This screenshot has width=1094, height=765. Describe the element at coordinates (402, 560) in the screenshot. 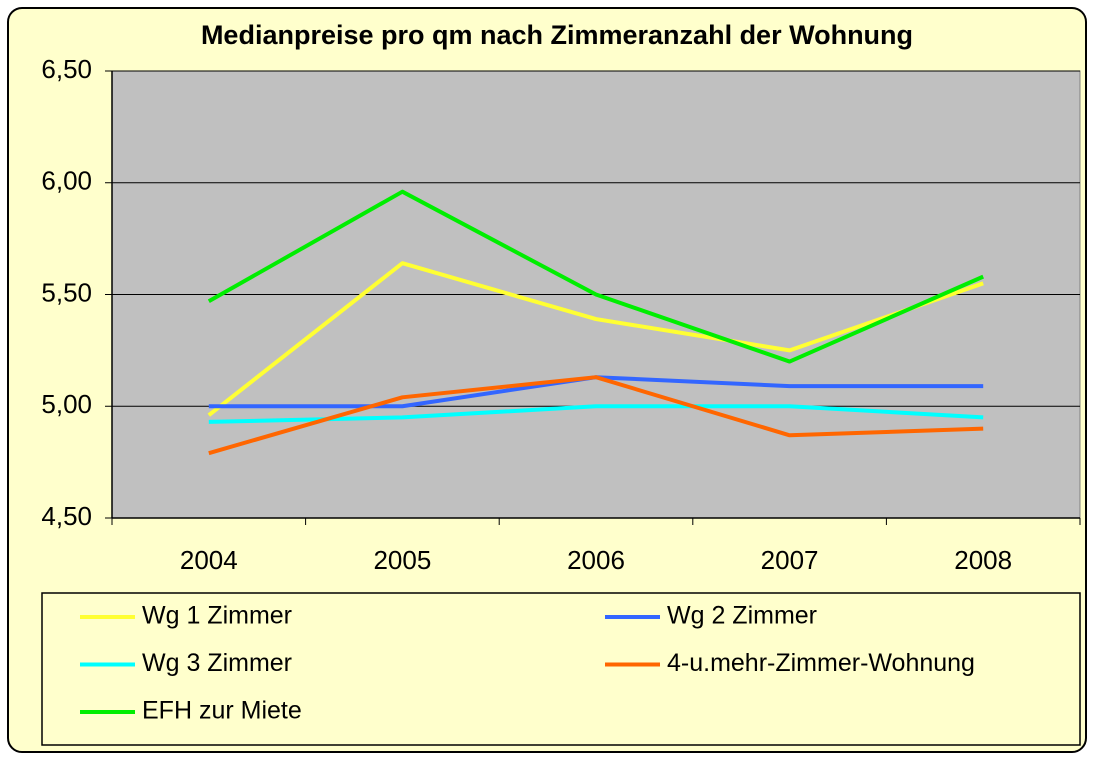

I see `x-tick-label: 2005` at that location.